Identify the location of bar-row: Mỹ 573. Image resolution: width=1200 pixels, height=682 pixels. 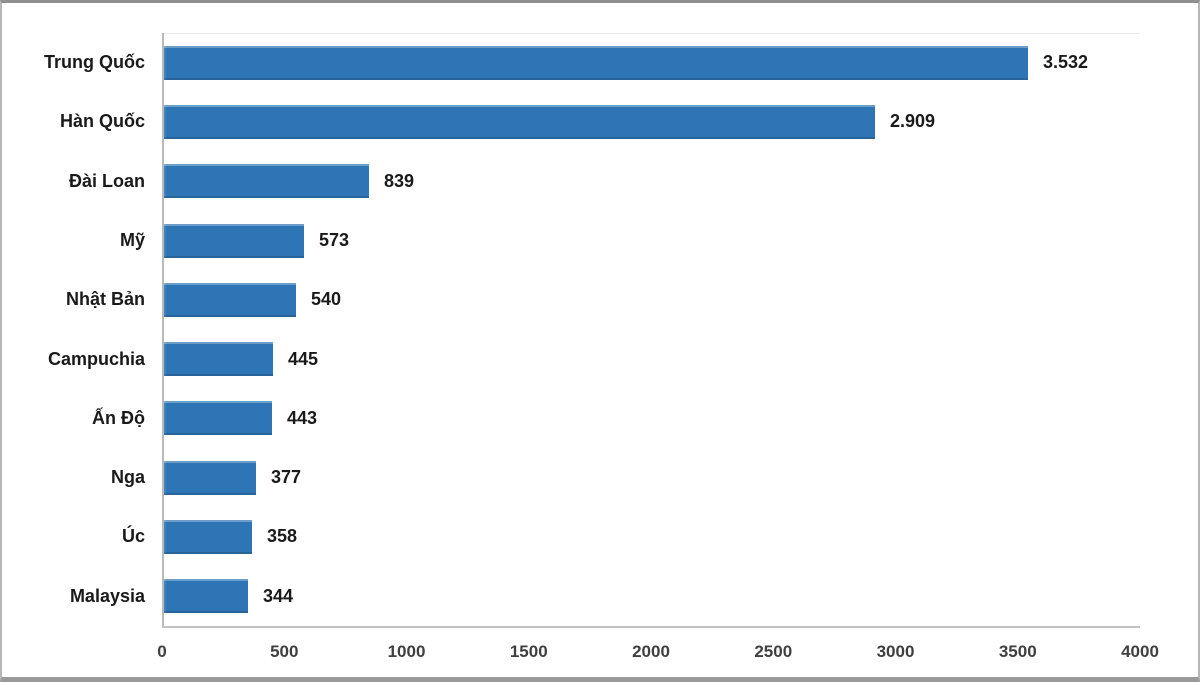
(600, 240).